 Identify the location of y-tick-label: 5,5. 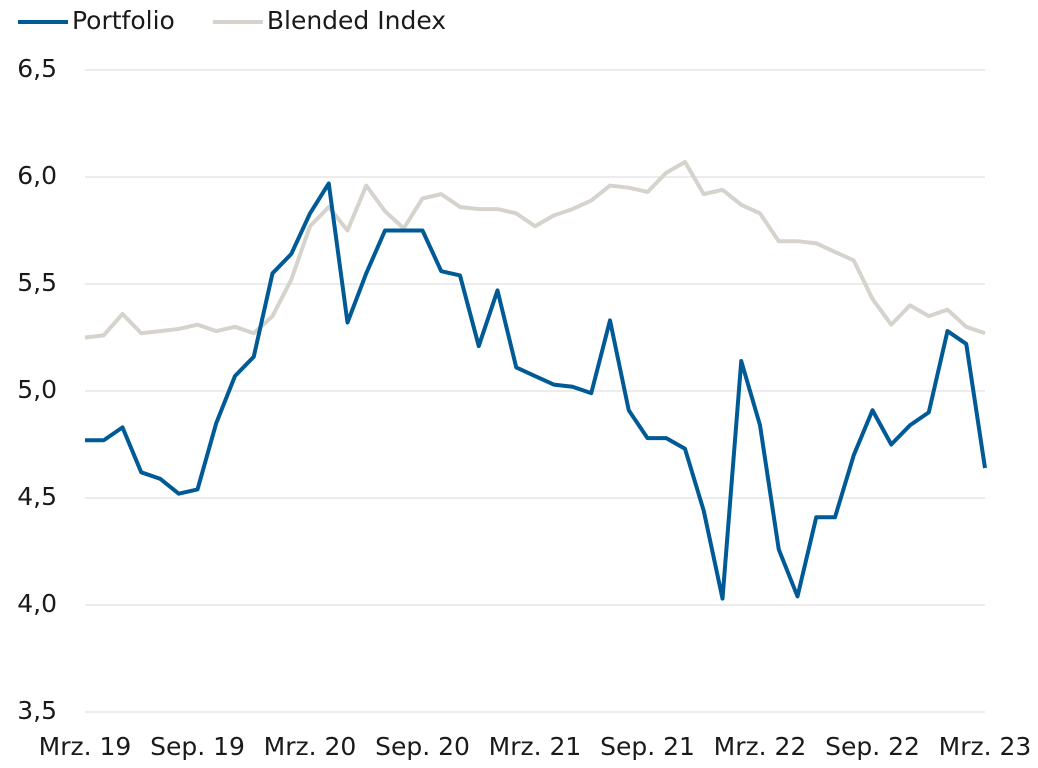
(37, 282).